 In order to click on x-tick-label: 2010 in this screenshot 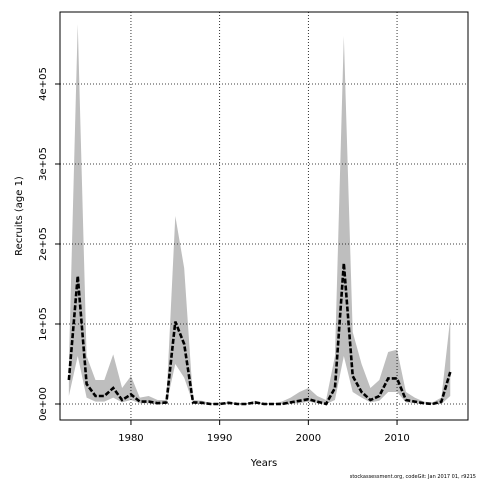, I will do `click(396, 438)`.